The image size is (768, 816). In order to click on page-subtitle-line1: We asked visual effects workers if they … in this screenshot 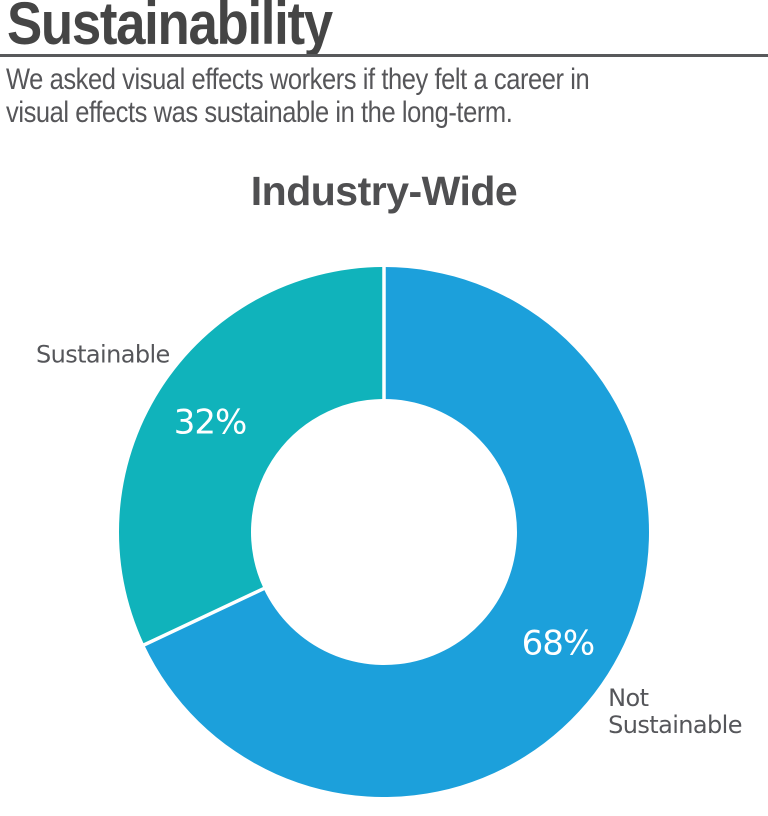, I will do `click(298, 79)`.